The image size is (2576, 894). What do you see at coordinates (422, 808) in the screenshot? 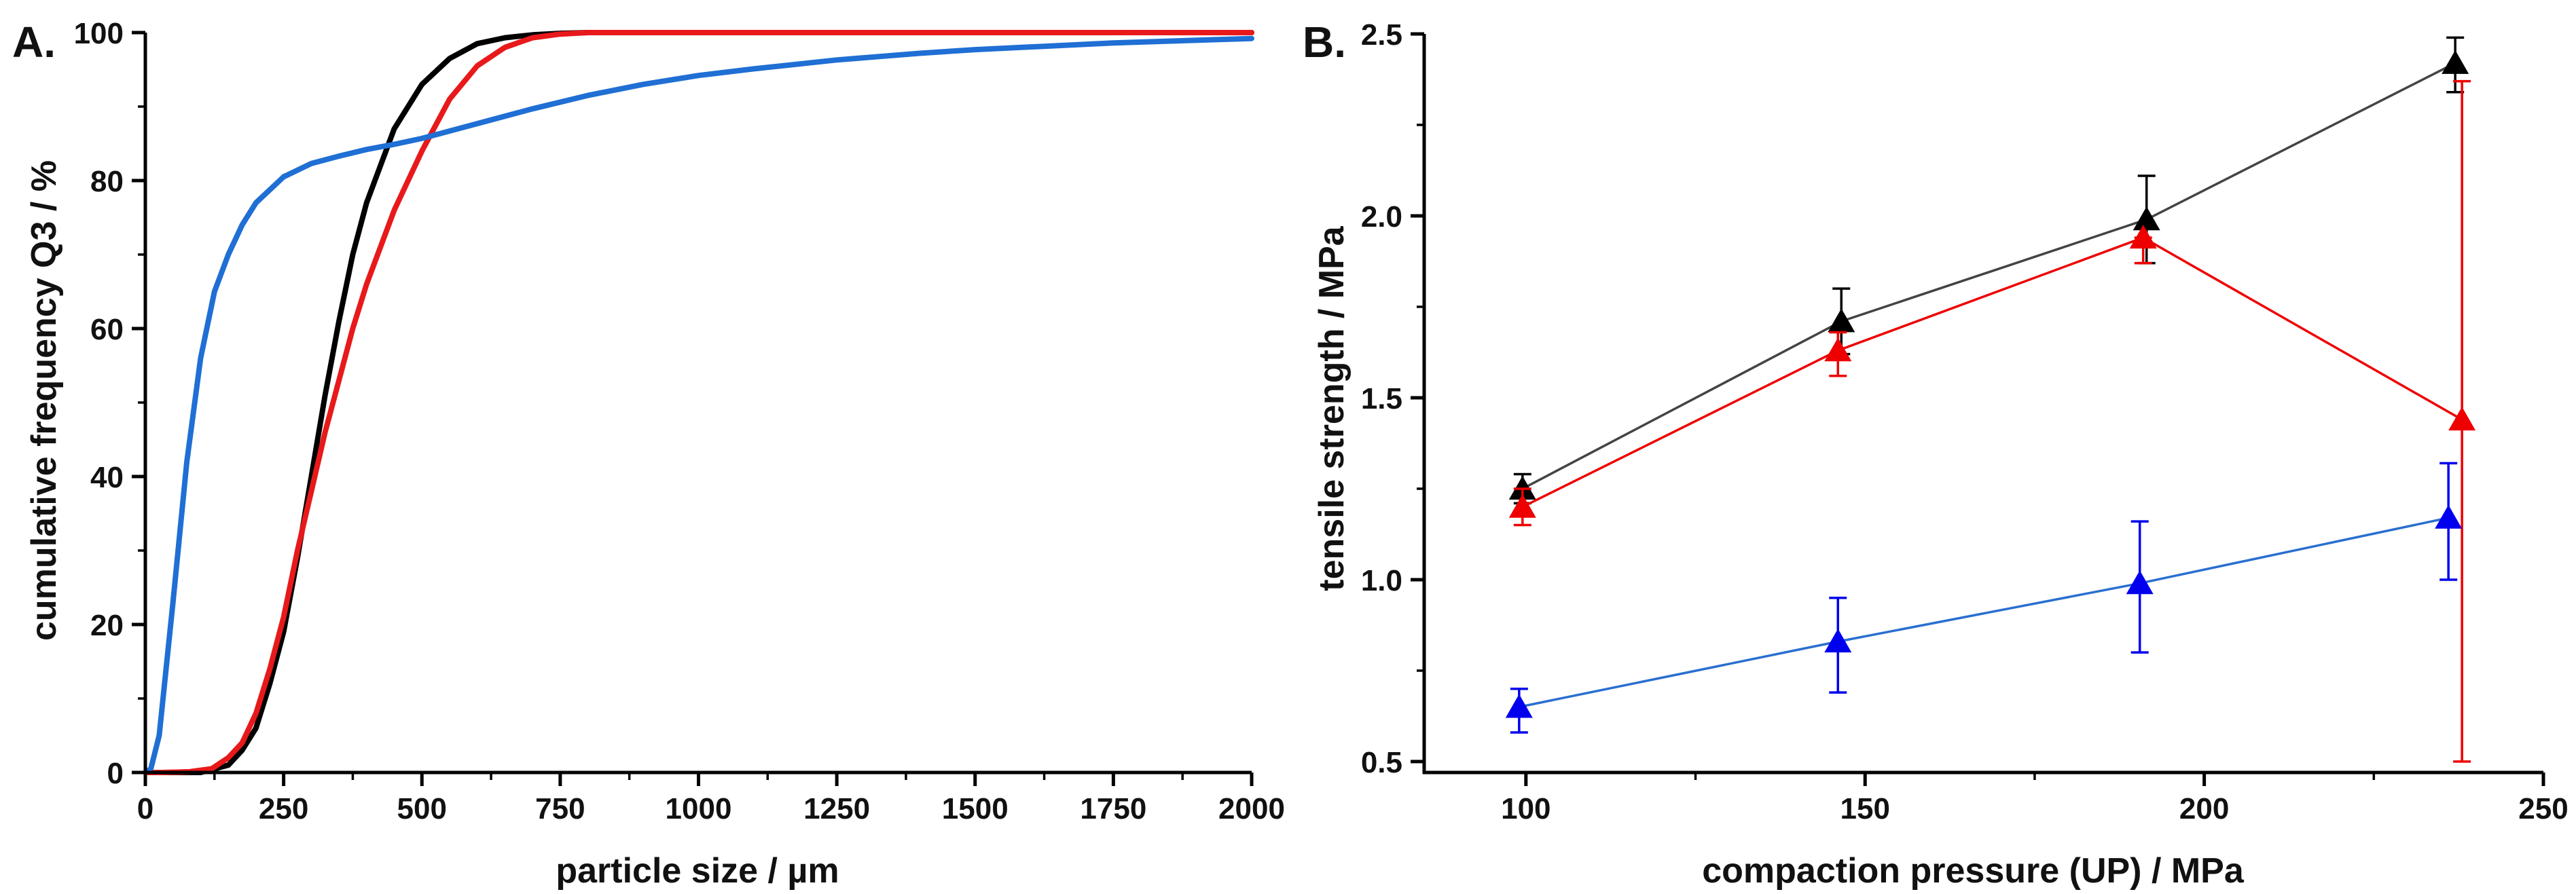
I see `panel-a-x-tick-label: 500` at bounding box center [422, 808].